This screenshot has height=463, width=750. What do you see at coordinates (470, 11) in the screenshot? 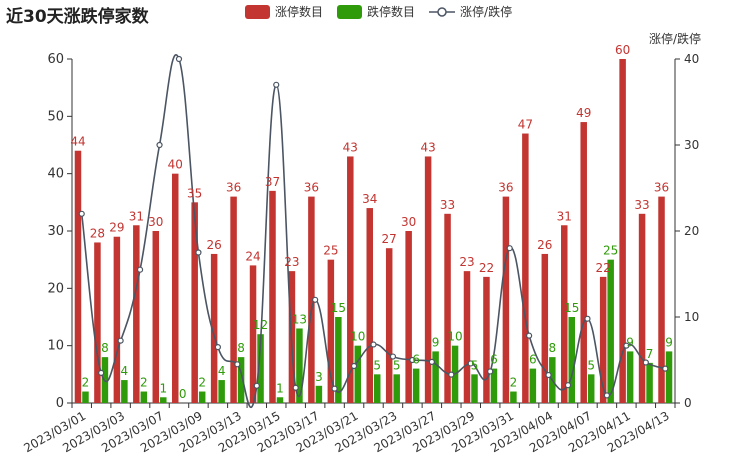
I see `legend-item-ratio: 涨停/跌停` at bounding box center [470, 11].